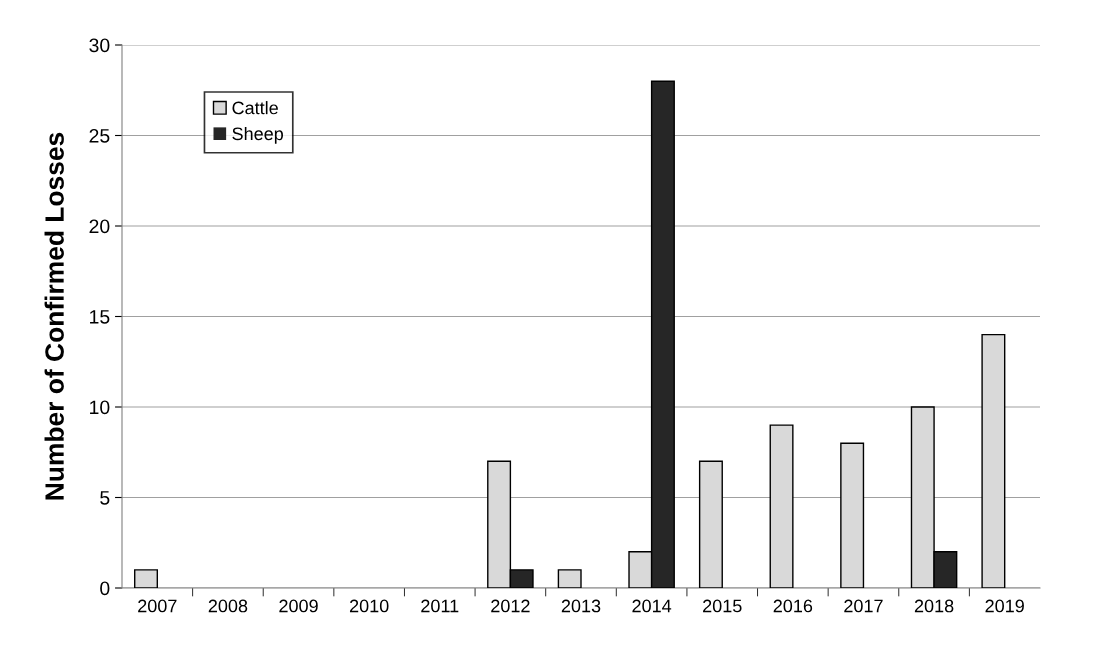  Describe the element at coordinates (581, 606) in the screenshot. I see `x-tick-label: 2013` at that location.